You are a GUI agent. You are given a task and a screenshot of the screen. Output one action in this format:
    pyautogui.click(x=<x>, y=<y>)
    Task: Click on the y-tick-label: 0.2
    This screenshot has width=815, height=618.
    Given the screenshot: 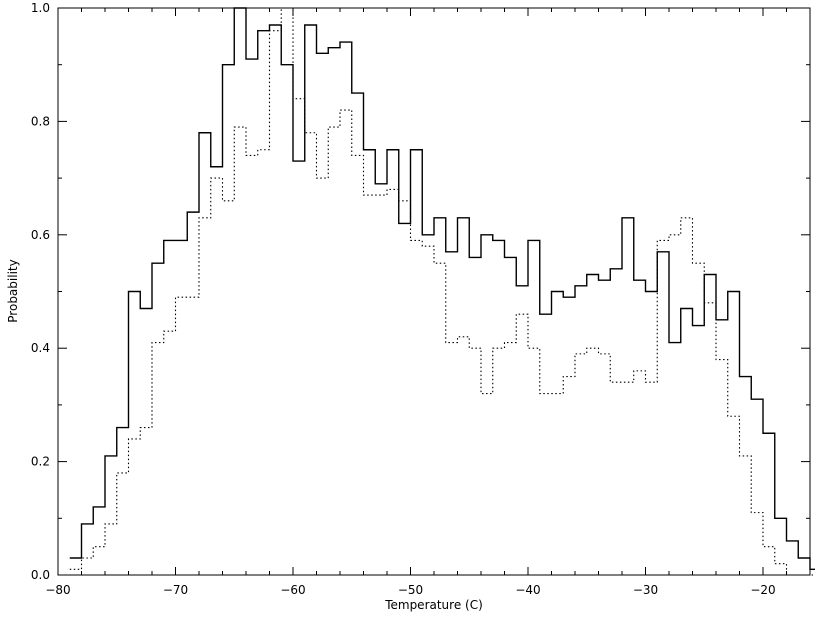 What is the action you would take?
    pyautogui.click(x=40, y=462)
    